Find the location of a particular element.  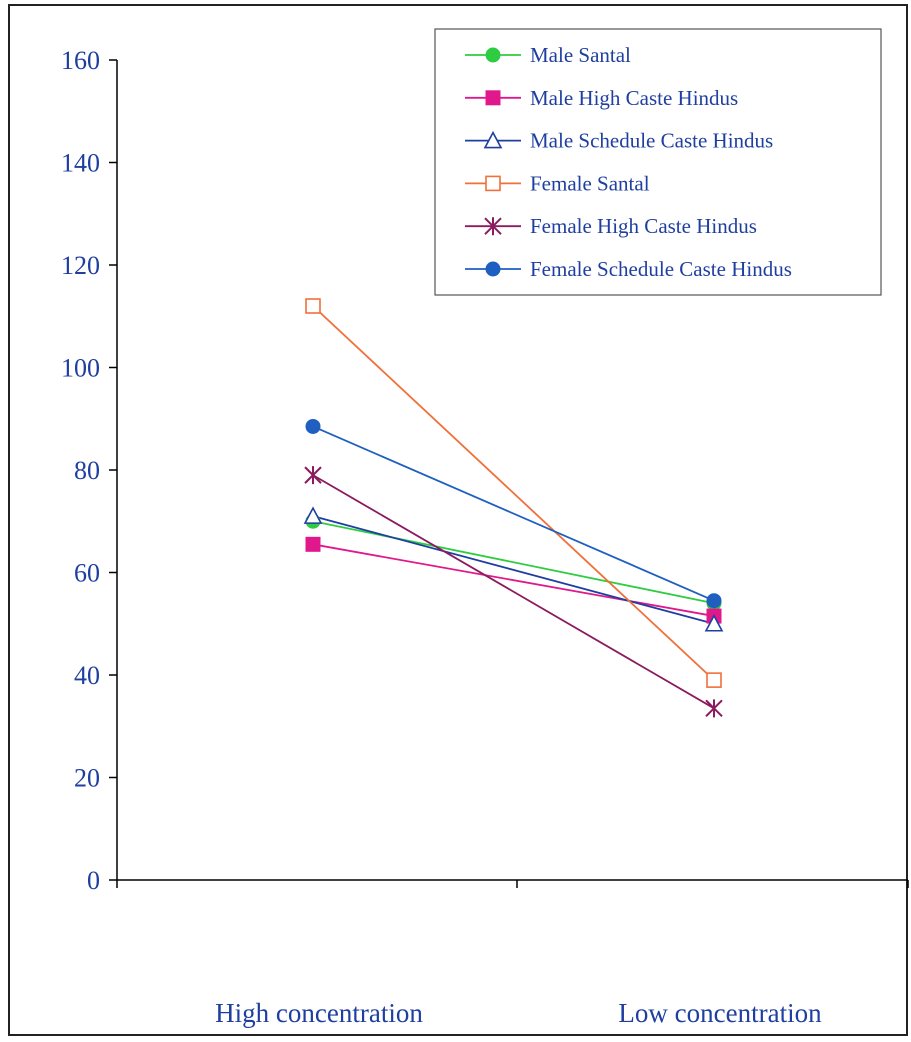

legend-label: Male Santal is located at coordinates (580, 55).